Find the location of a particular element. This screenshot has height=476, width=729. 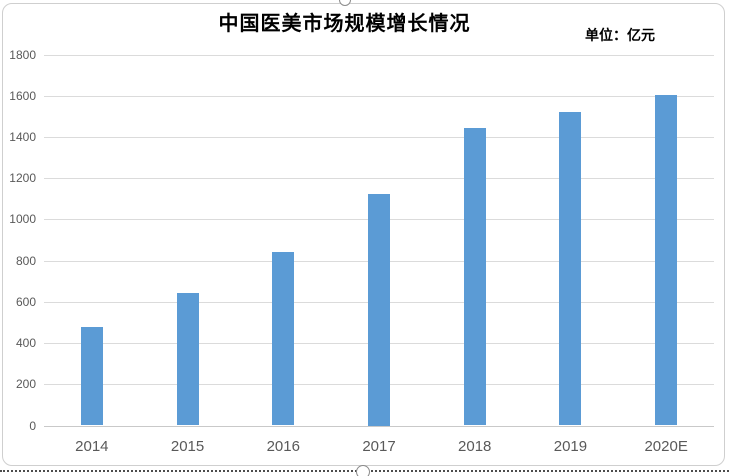

bar-2018 is located at coordinates (474, 276).